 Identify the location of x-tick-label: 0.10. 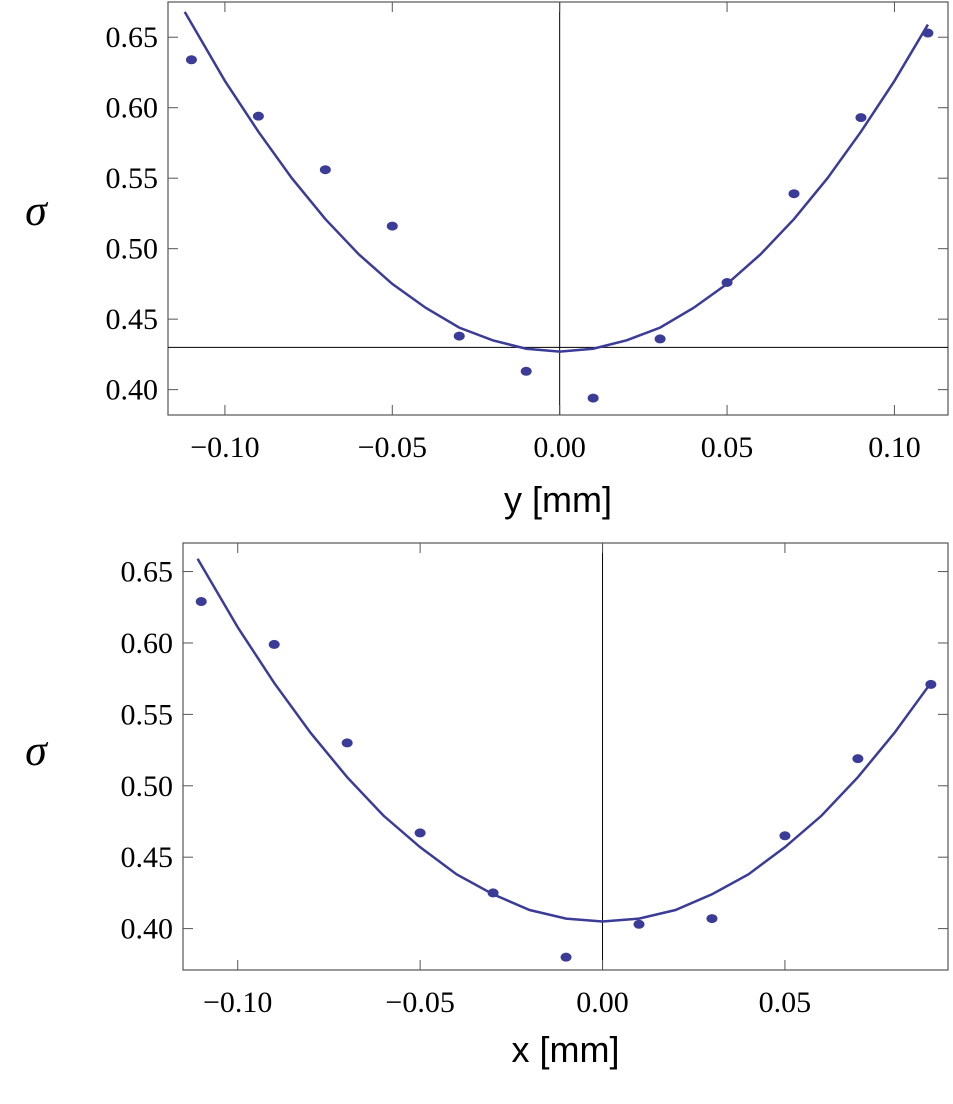
(894, 447).